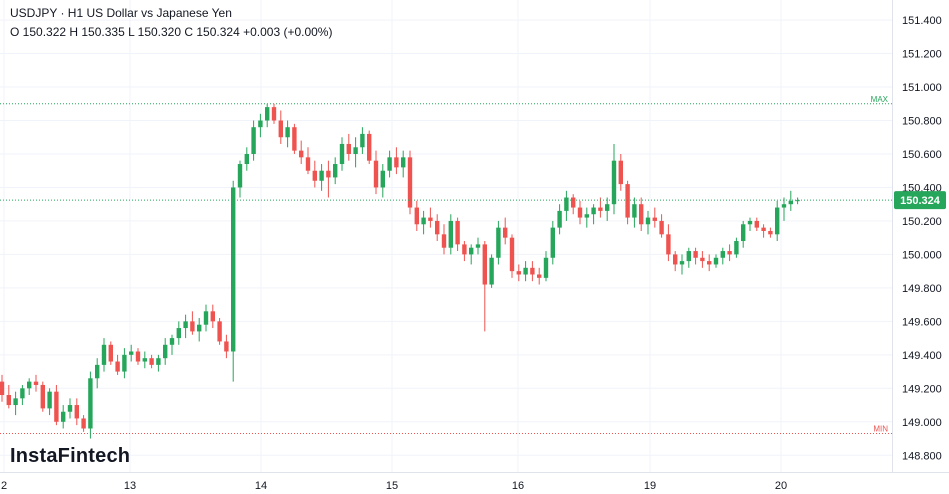 This screenshot has height=494, width=949. What do you see at coordinates (880, 99) in the screenshot?
I see `max-line-label: MAX` at bounding box center [880, 99].